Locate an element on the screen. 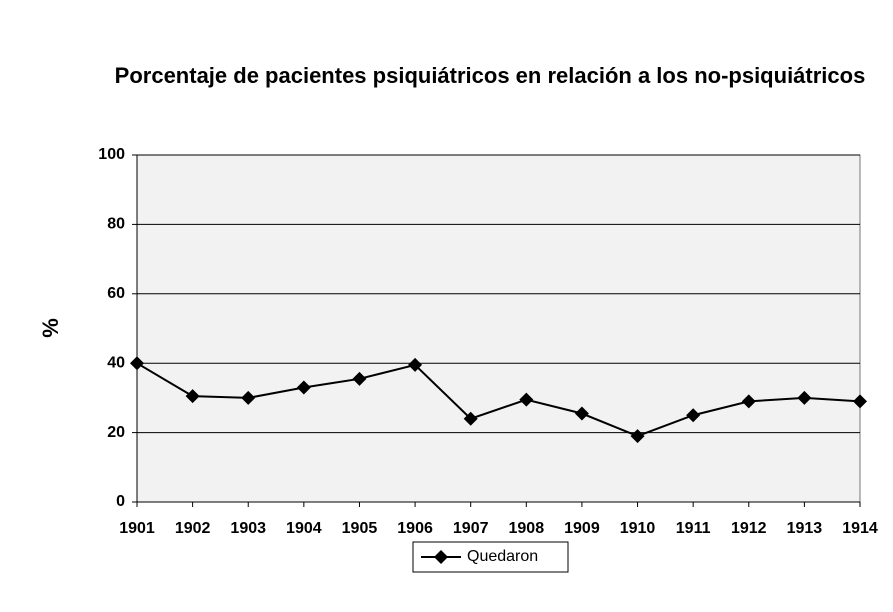 The image size is (893, 612). y-tick-label: 60 is located at coordinates (116, 293).